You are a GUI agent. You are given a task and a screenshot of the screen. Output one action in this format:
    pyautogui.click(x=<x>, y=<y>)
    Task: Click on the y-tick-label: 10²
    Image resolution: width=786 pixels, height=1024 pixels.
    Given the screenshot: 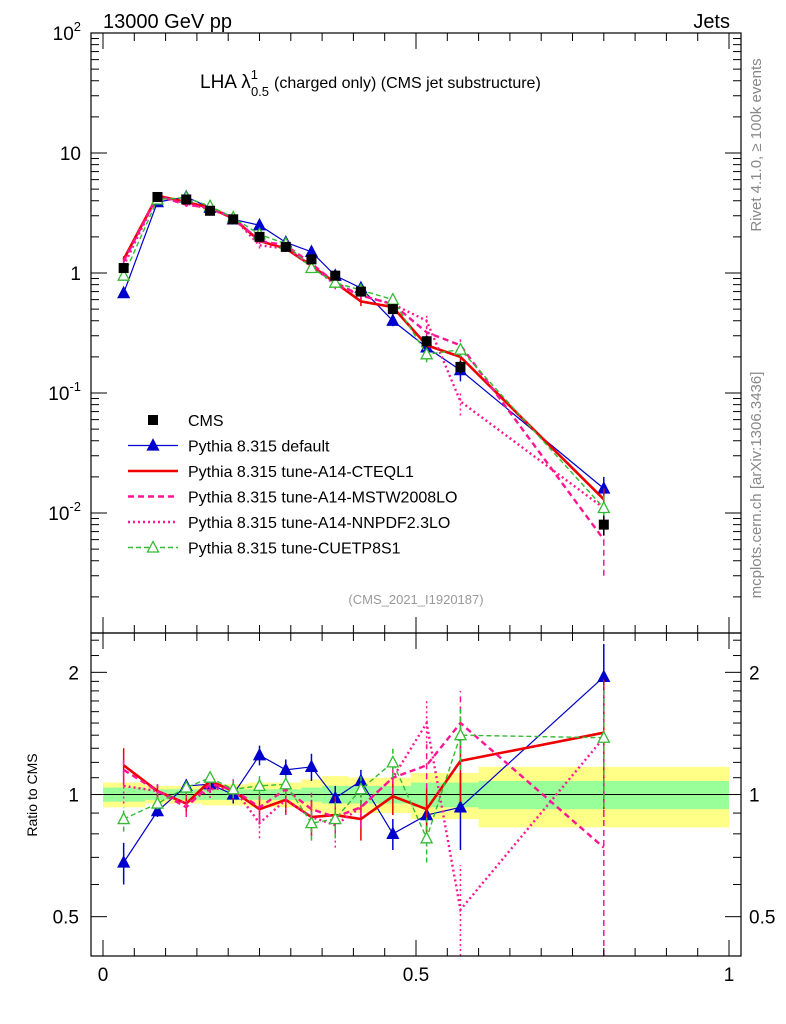 What is the action you would take?
    pyautogui.click(x=67, y=32)
    